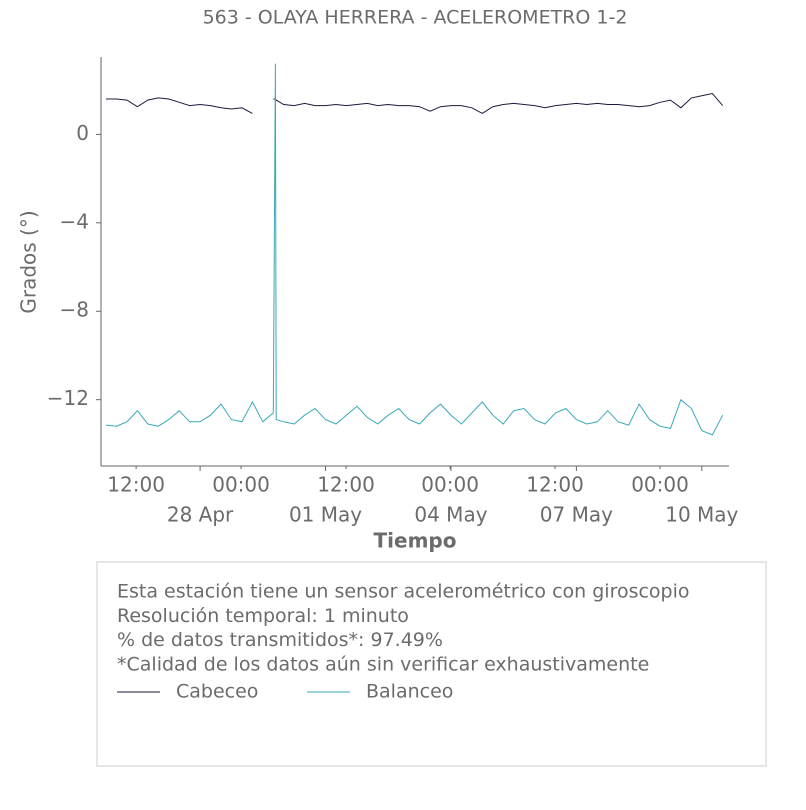 This screenshot has width=806, height=810. I want to click on chart-title: 563 - OLAYA HERRERA - ACELEROMETRO 1-2, so click(415, 18).